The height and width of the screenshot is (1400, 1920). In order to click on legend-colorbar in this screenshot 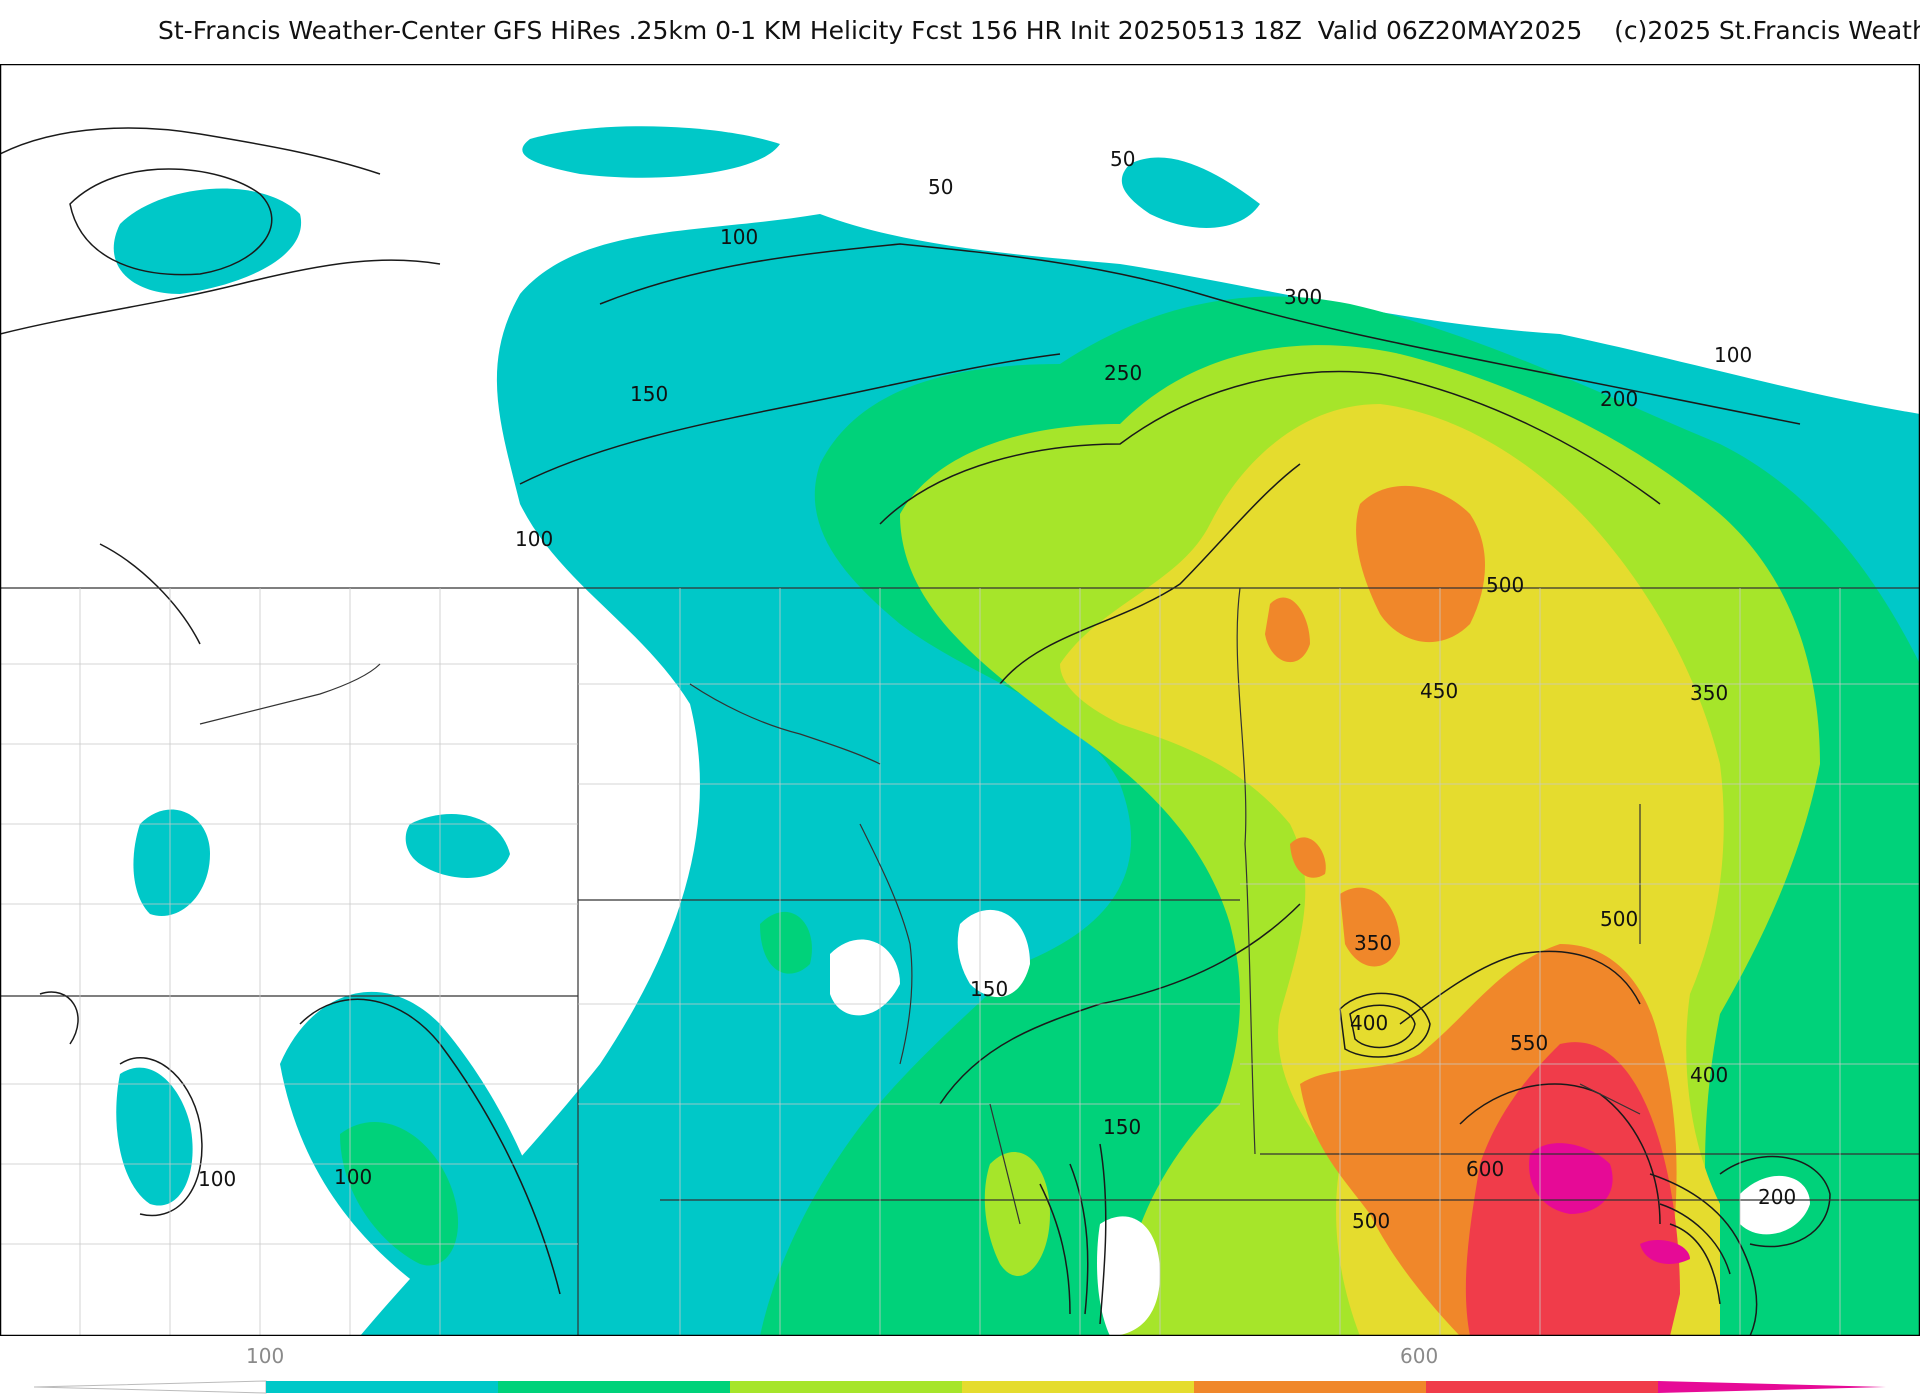, I will do `click(960, 1387)`.